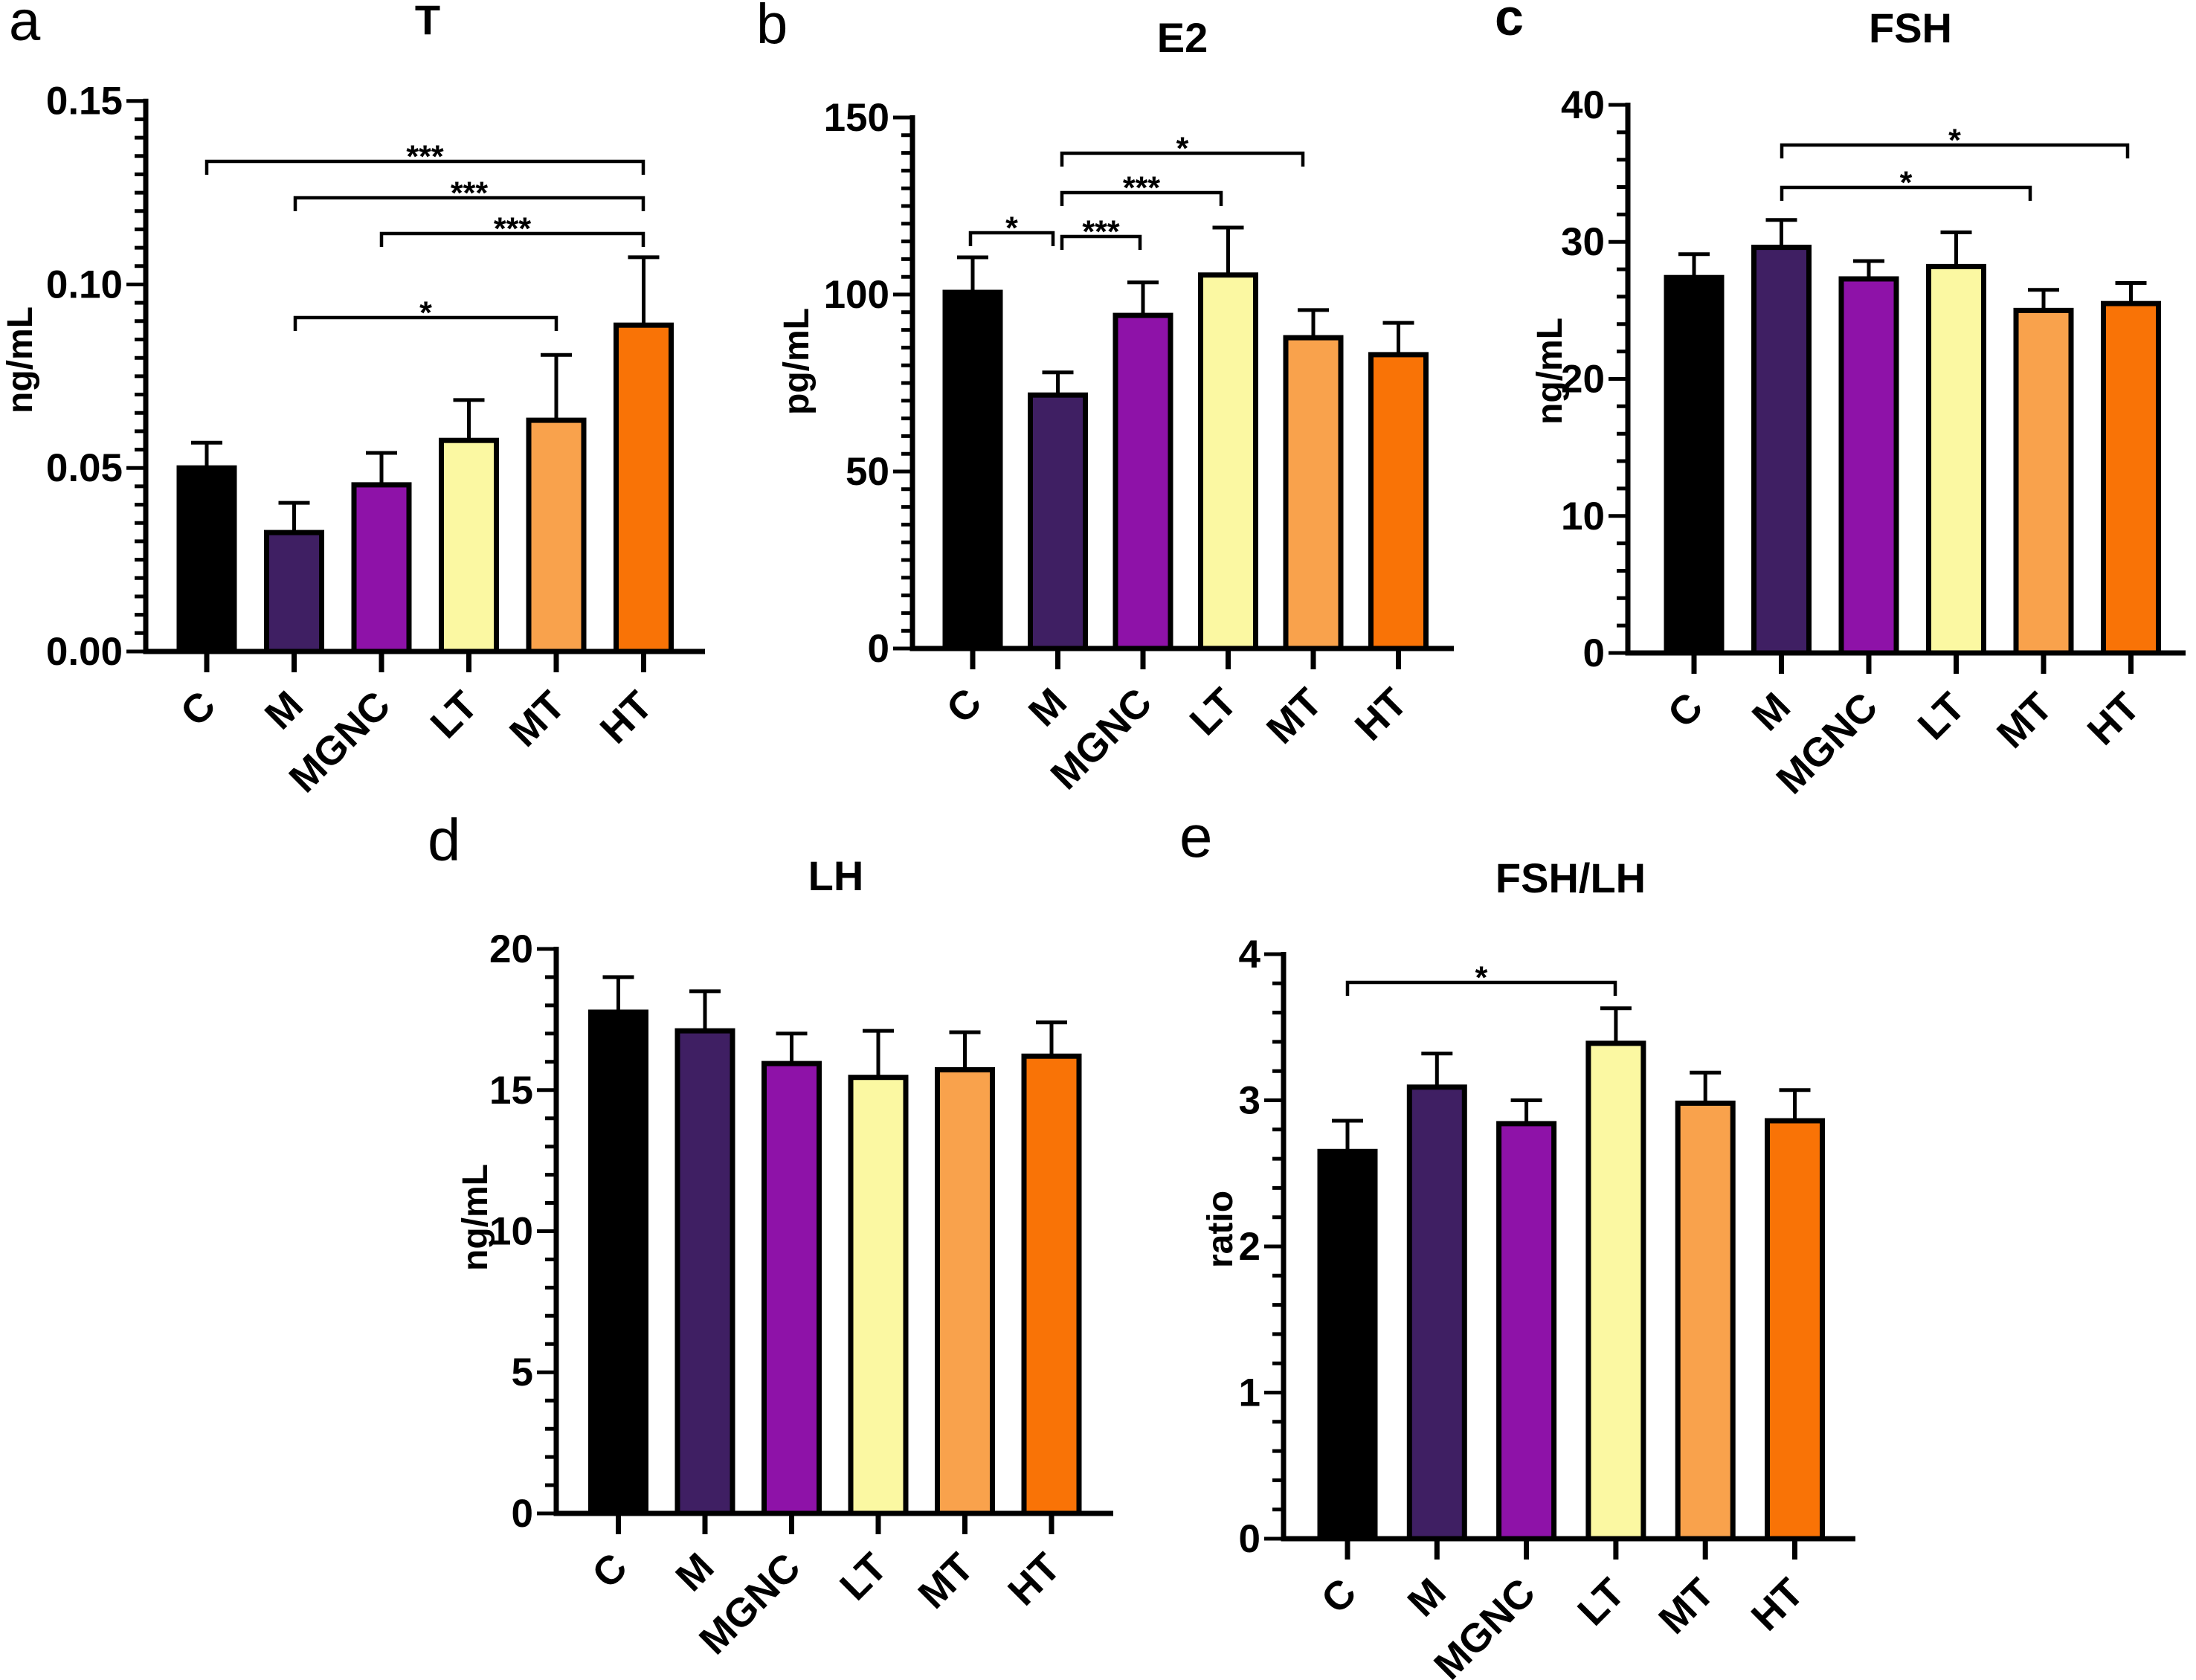 The image size is (2196, 1680). I want to click on svg-text: c, so click(1509, 23).